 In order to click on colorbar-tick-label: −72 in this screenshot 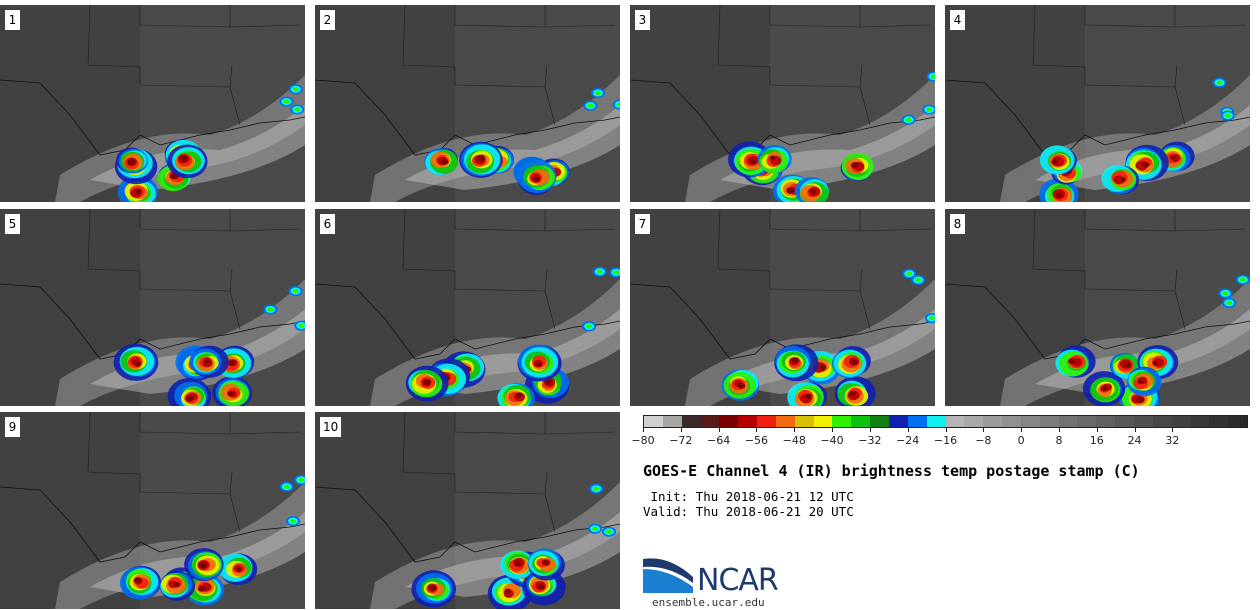, I will do `click(681, 440)`.